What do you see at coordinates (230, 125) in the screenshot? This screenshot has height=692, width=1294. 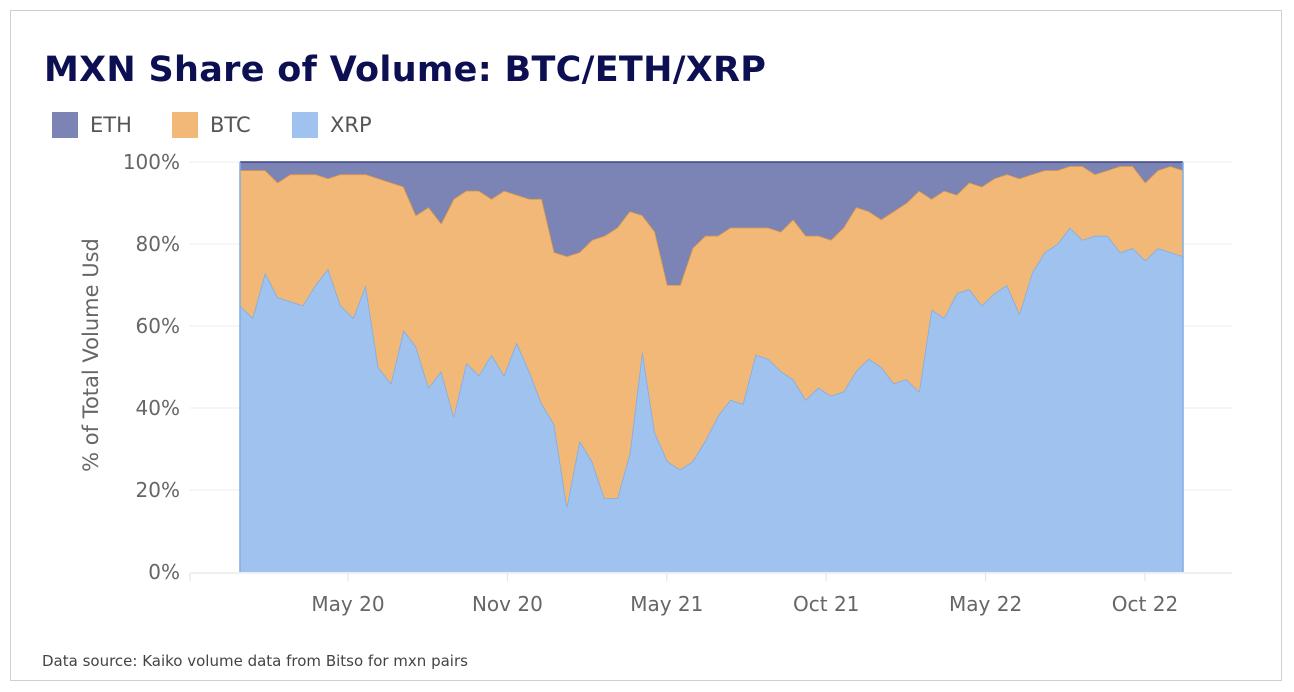 I see `legend-label-btc: BTC` at bounding box center [230, 125].